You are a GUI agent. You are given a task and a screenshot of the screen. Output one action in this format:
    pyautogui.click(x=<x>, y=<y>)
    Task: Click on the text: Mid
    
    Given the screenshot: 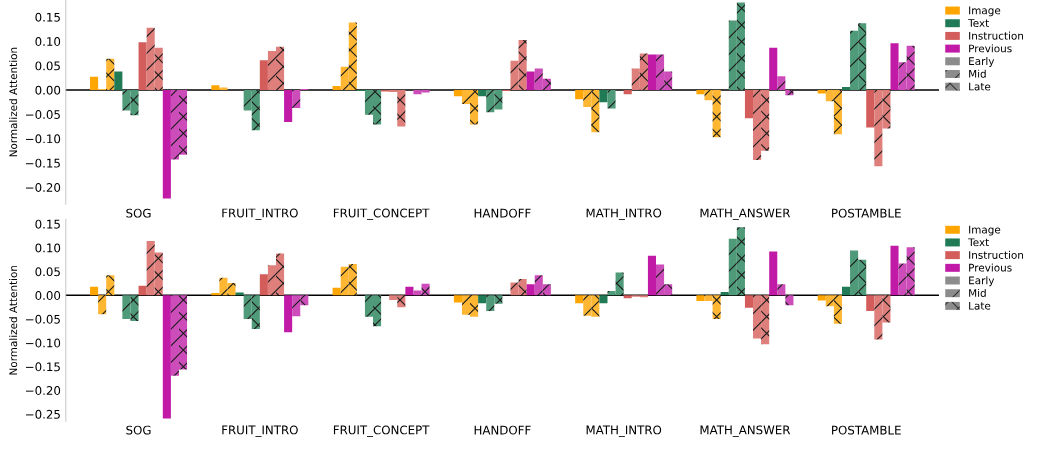 What is the action you would take?
    pyautogui.click(x=977, y=292)
    